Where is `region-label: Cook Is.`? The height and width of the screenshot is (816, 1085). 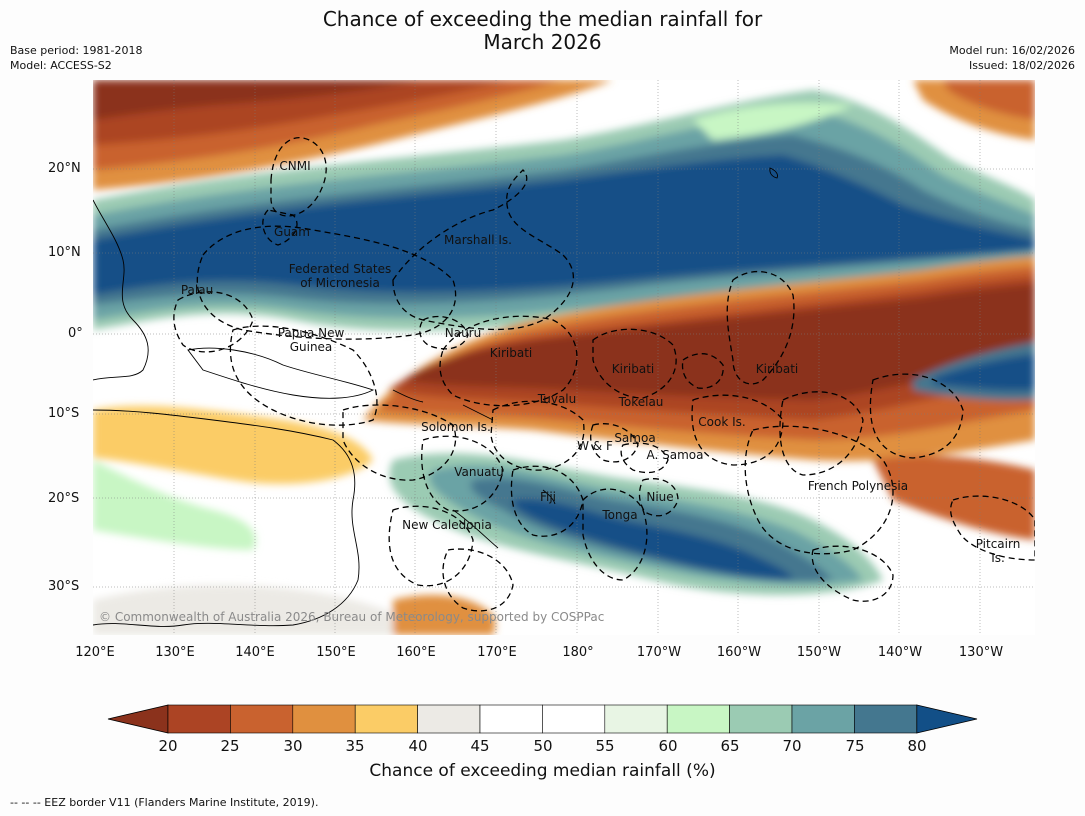
region-label: Cook Is. is located at coordinates (721, 422).